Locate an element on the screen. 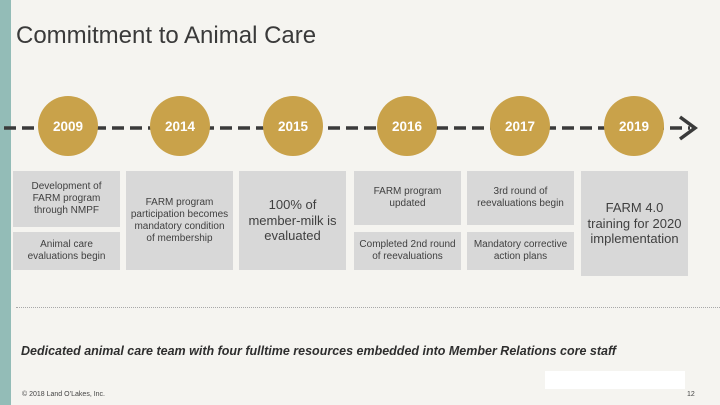 The height and width of the screenshot is (405, 720). year-2017: 2017 is located at coordinates (520, 126).